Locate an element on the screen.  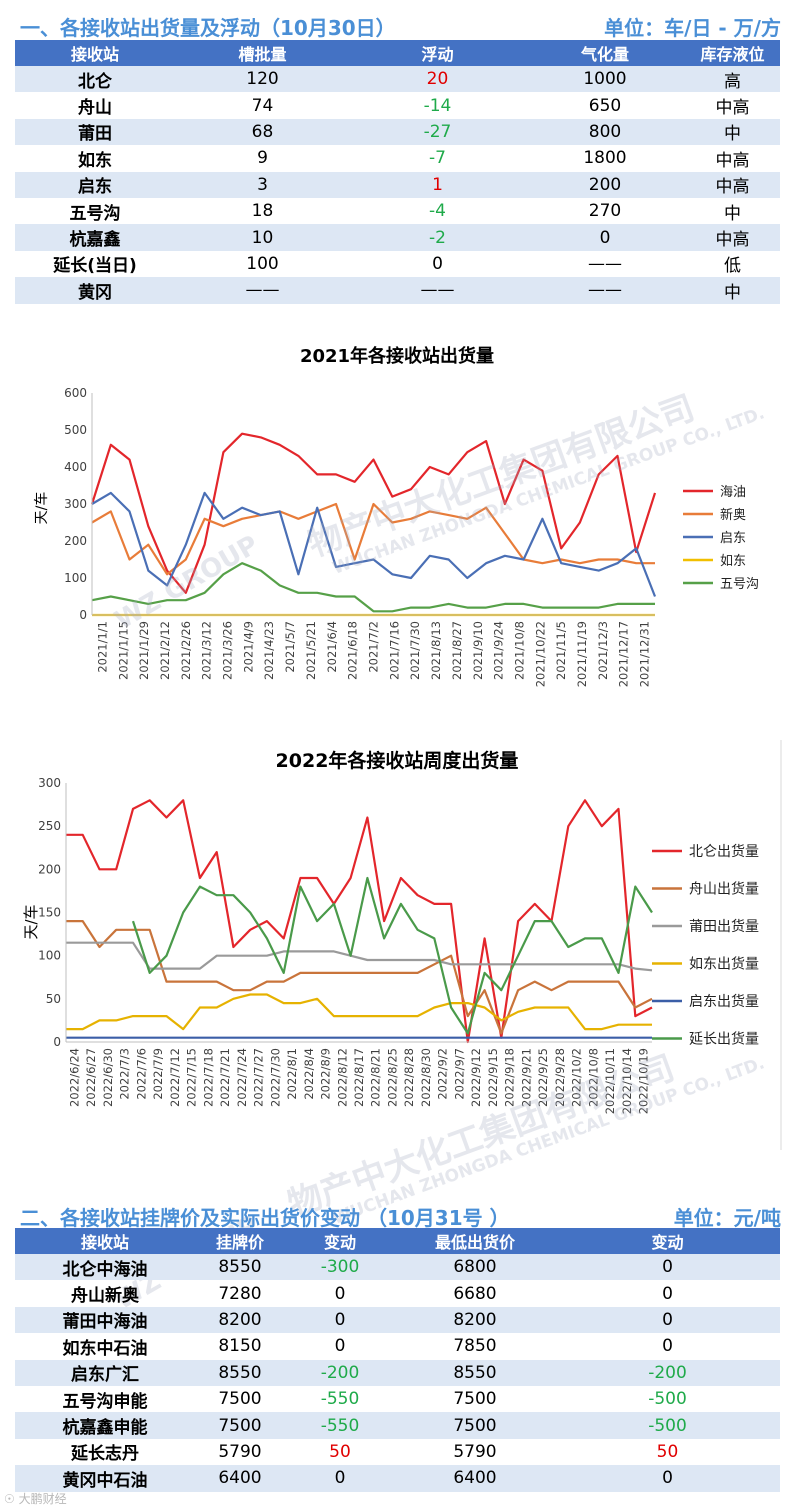
x-tick-label: 2022/7/21 is located at coordinates (225, 1077).